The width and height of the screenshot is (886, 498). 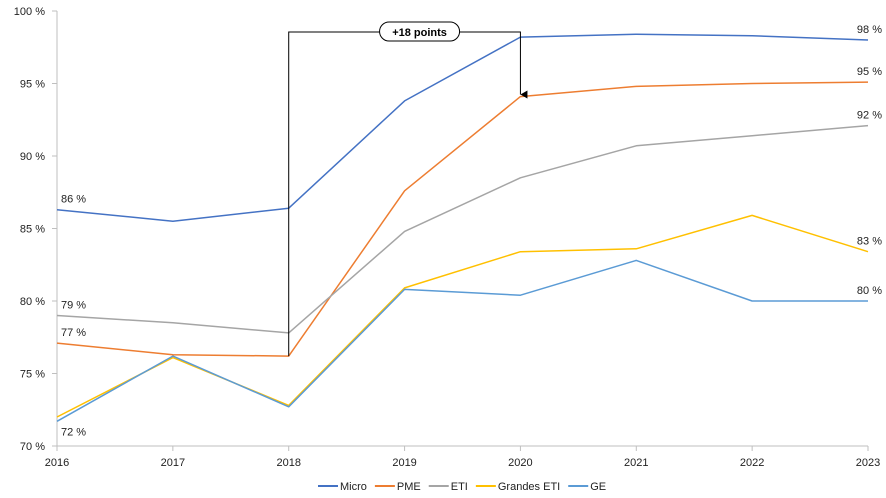 I want to click on data-label: 98 %, so click(x=869, y=30).